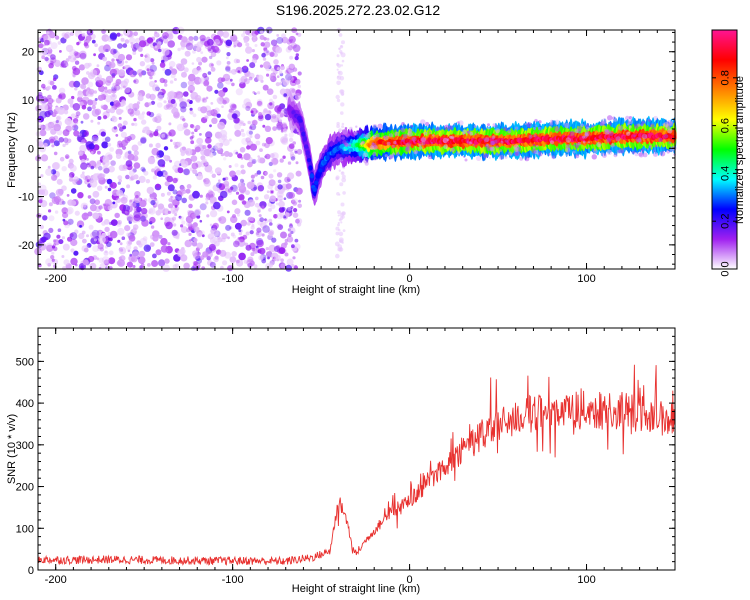  Describe the element at coordinates (12, 449) in the screenshot. I see `snr-y-label: SNR (10 * v/v)` at that location.